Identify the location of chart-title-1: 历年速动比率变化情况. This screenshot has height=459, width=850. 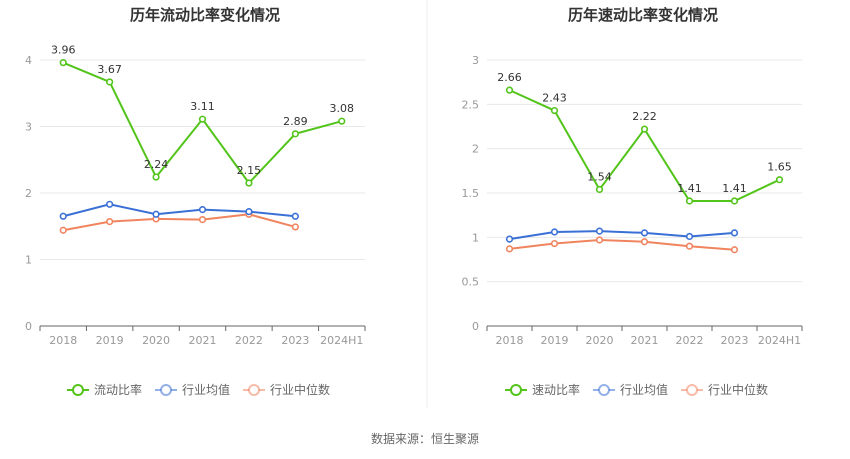
(643, 15).